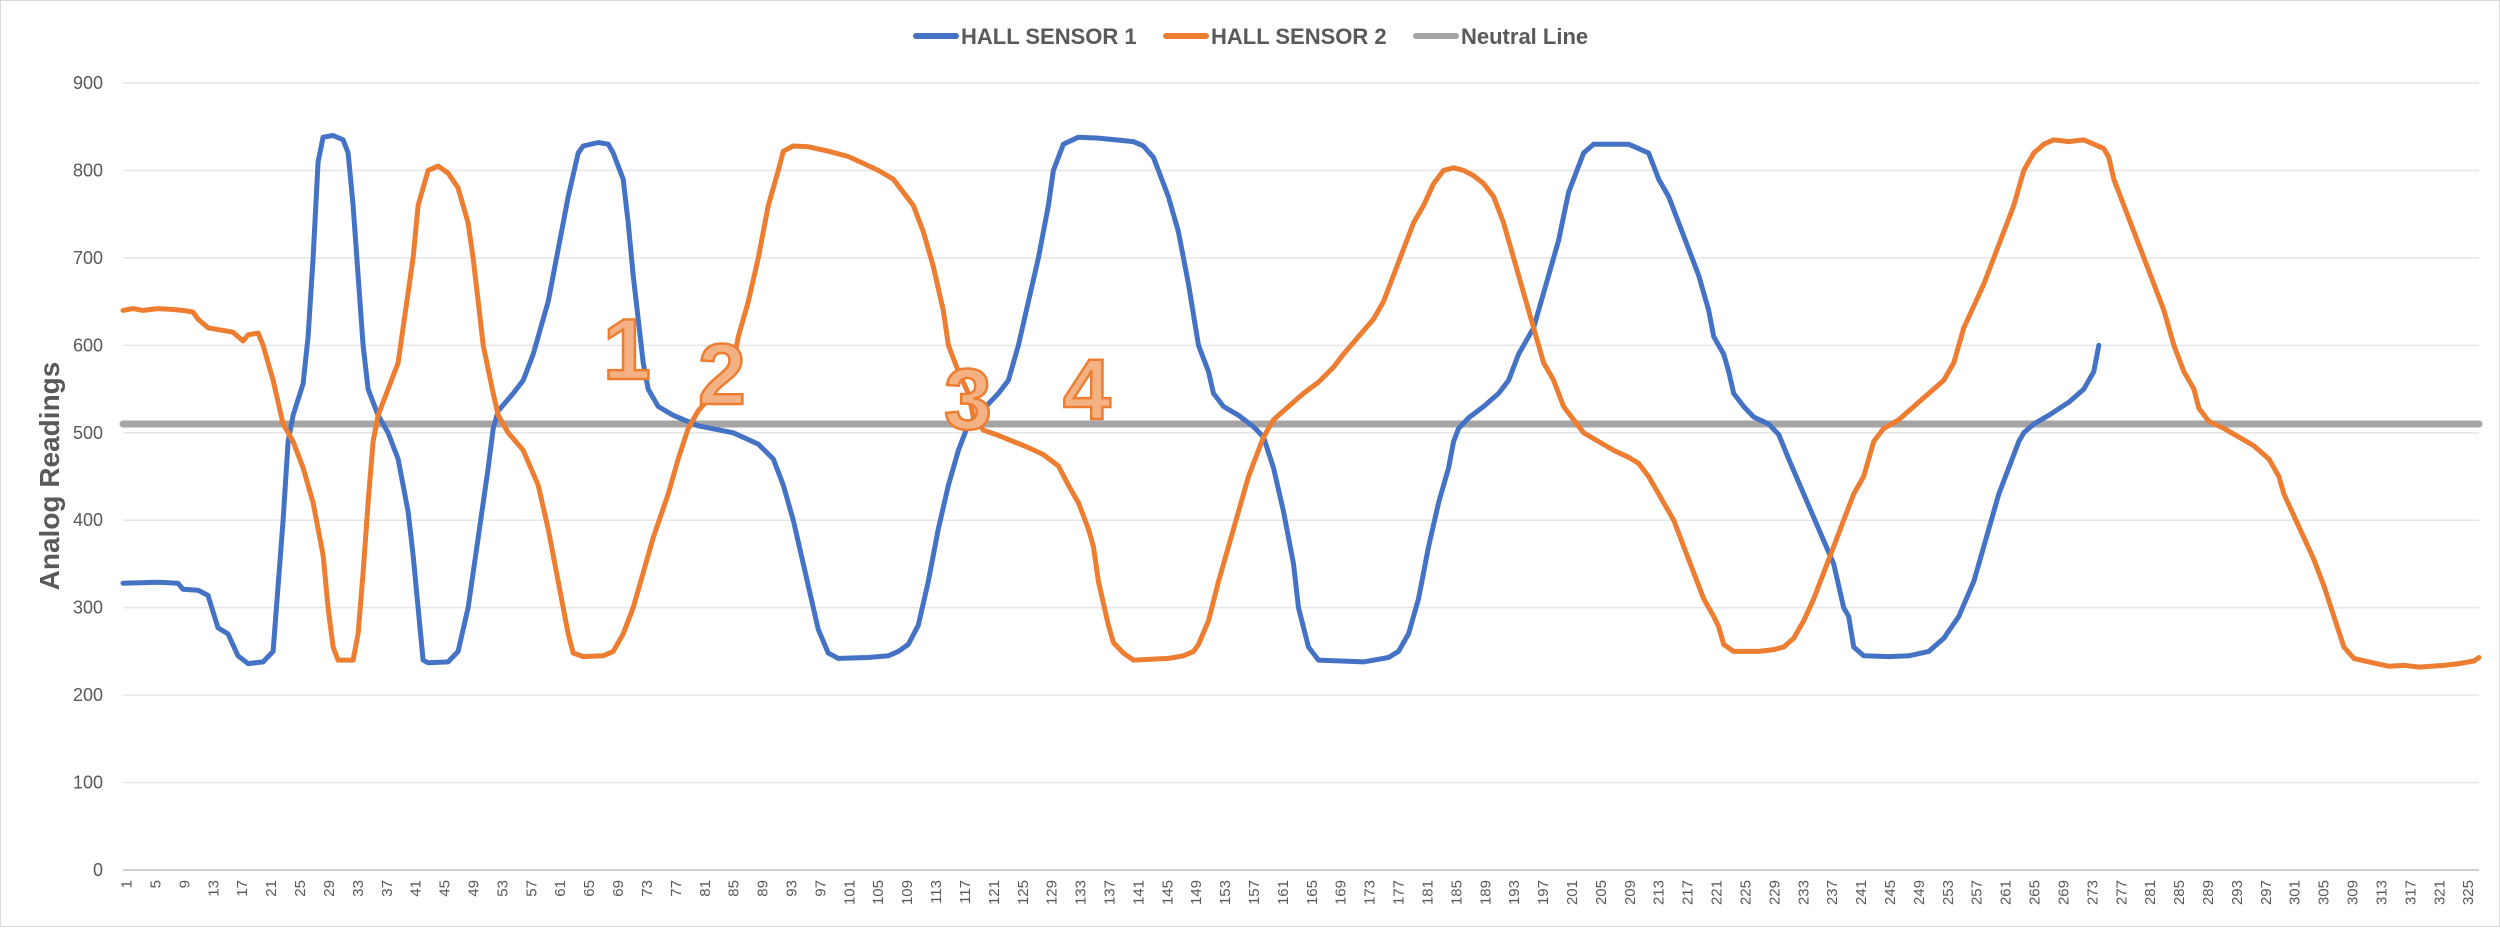 The image size is (2500, 928). What do you see at coordinates (1543, 892) in the screenshot?
I see `x-tick-label: 197` at bounding box center [1543, 892].